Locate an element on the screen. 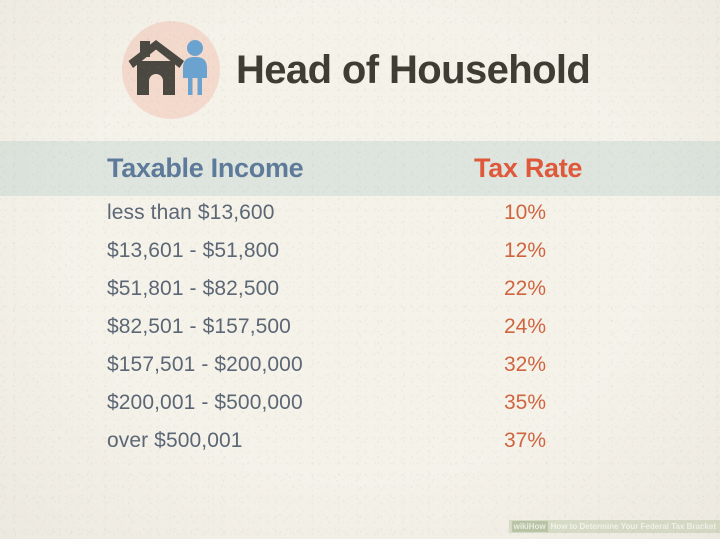 This screenshot has width=720, height=539. table-row: $51,801 - $82,500 22% is located at coordinates (360, 291).